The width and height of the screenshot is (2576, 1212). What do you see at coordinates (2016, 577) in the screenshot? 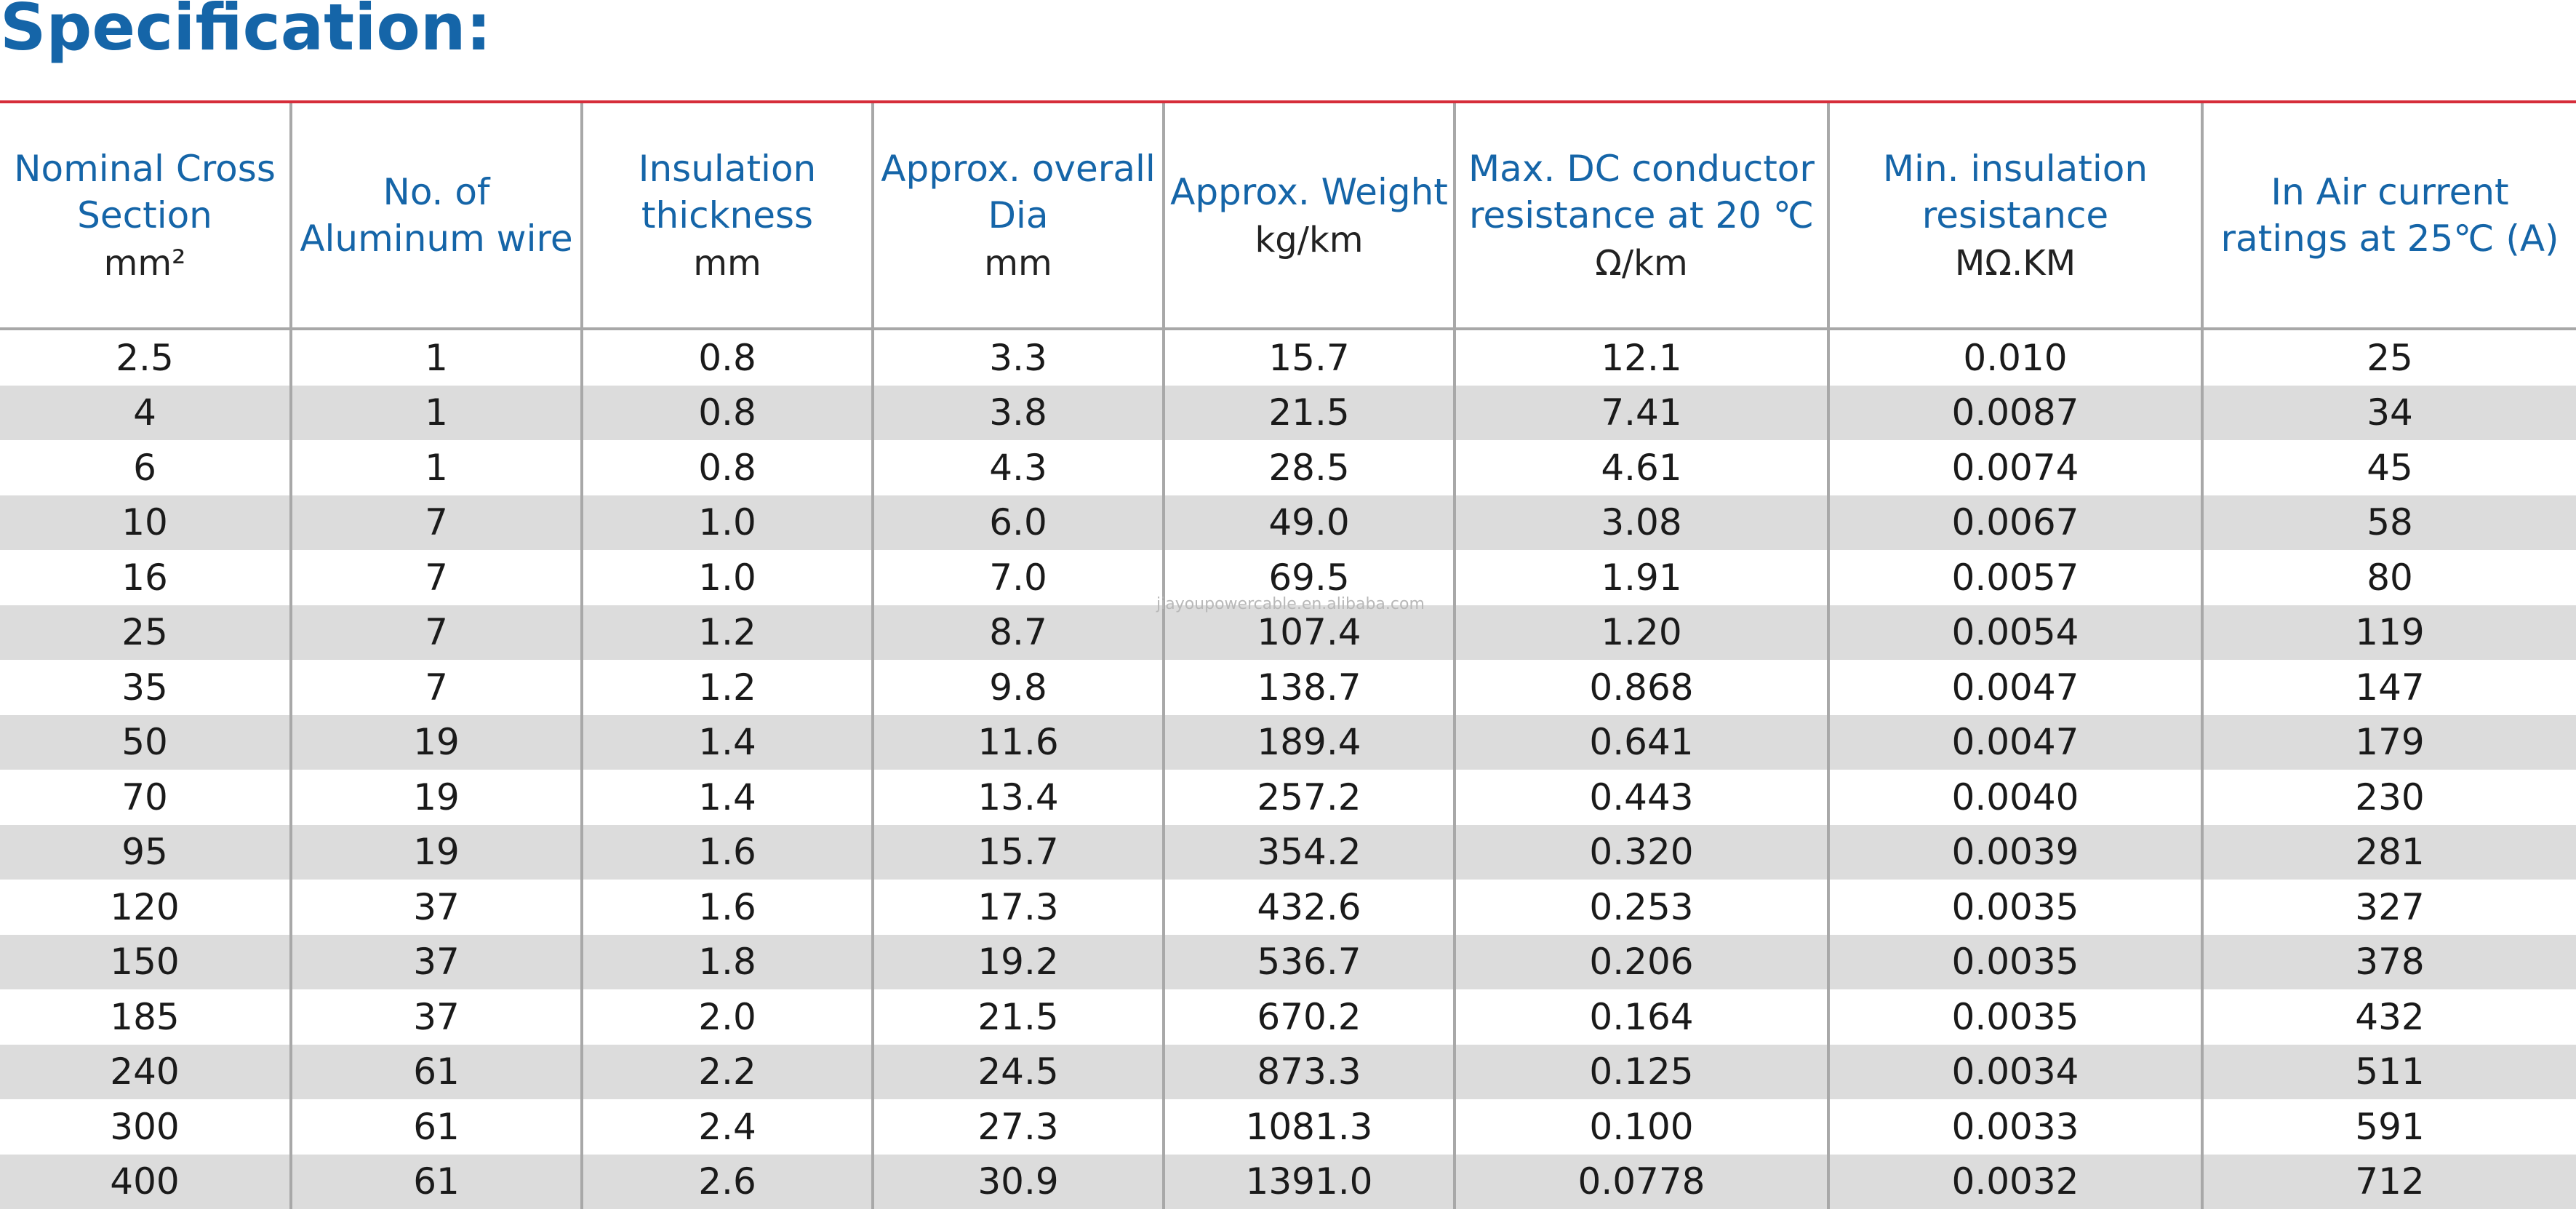
I see `table-cell: 0.0057` at bounding box center [2016, 577].